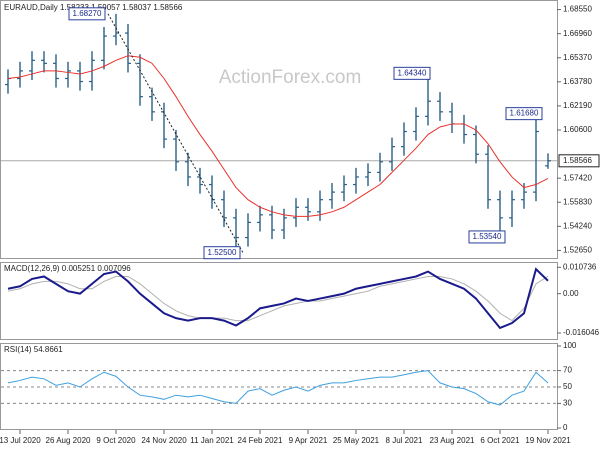  What do you see at coordinates (68, 440) in the screenshot?
I see `x-tick-label: 26 Aug 2020` at bounding box center [68, 440].